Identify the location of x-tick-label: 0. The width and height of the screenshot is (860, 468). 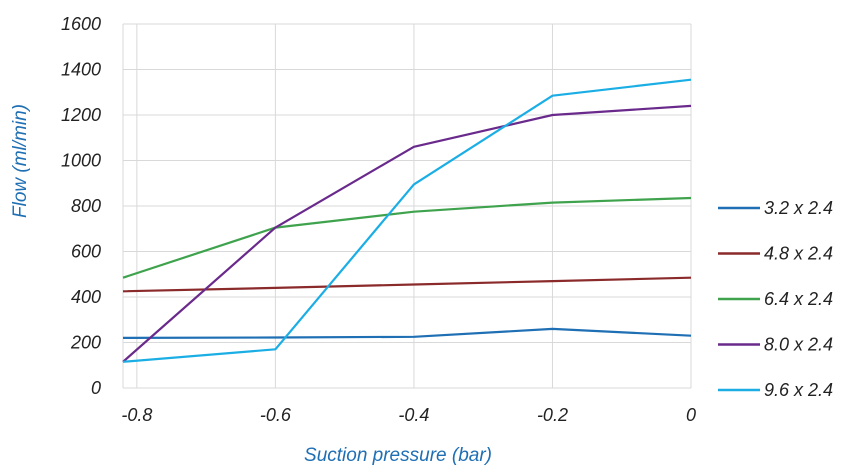
(691, 415).